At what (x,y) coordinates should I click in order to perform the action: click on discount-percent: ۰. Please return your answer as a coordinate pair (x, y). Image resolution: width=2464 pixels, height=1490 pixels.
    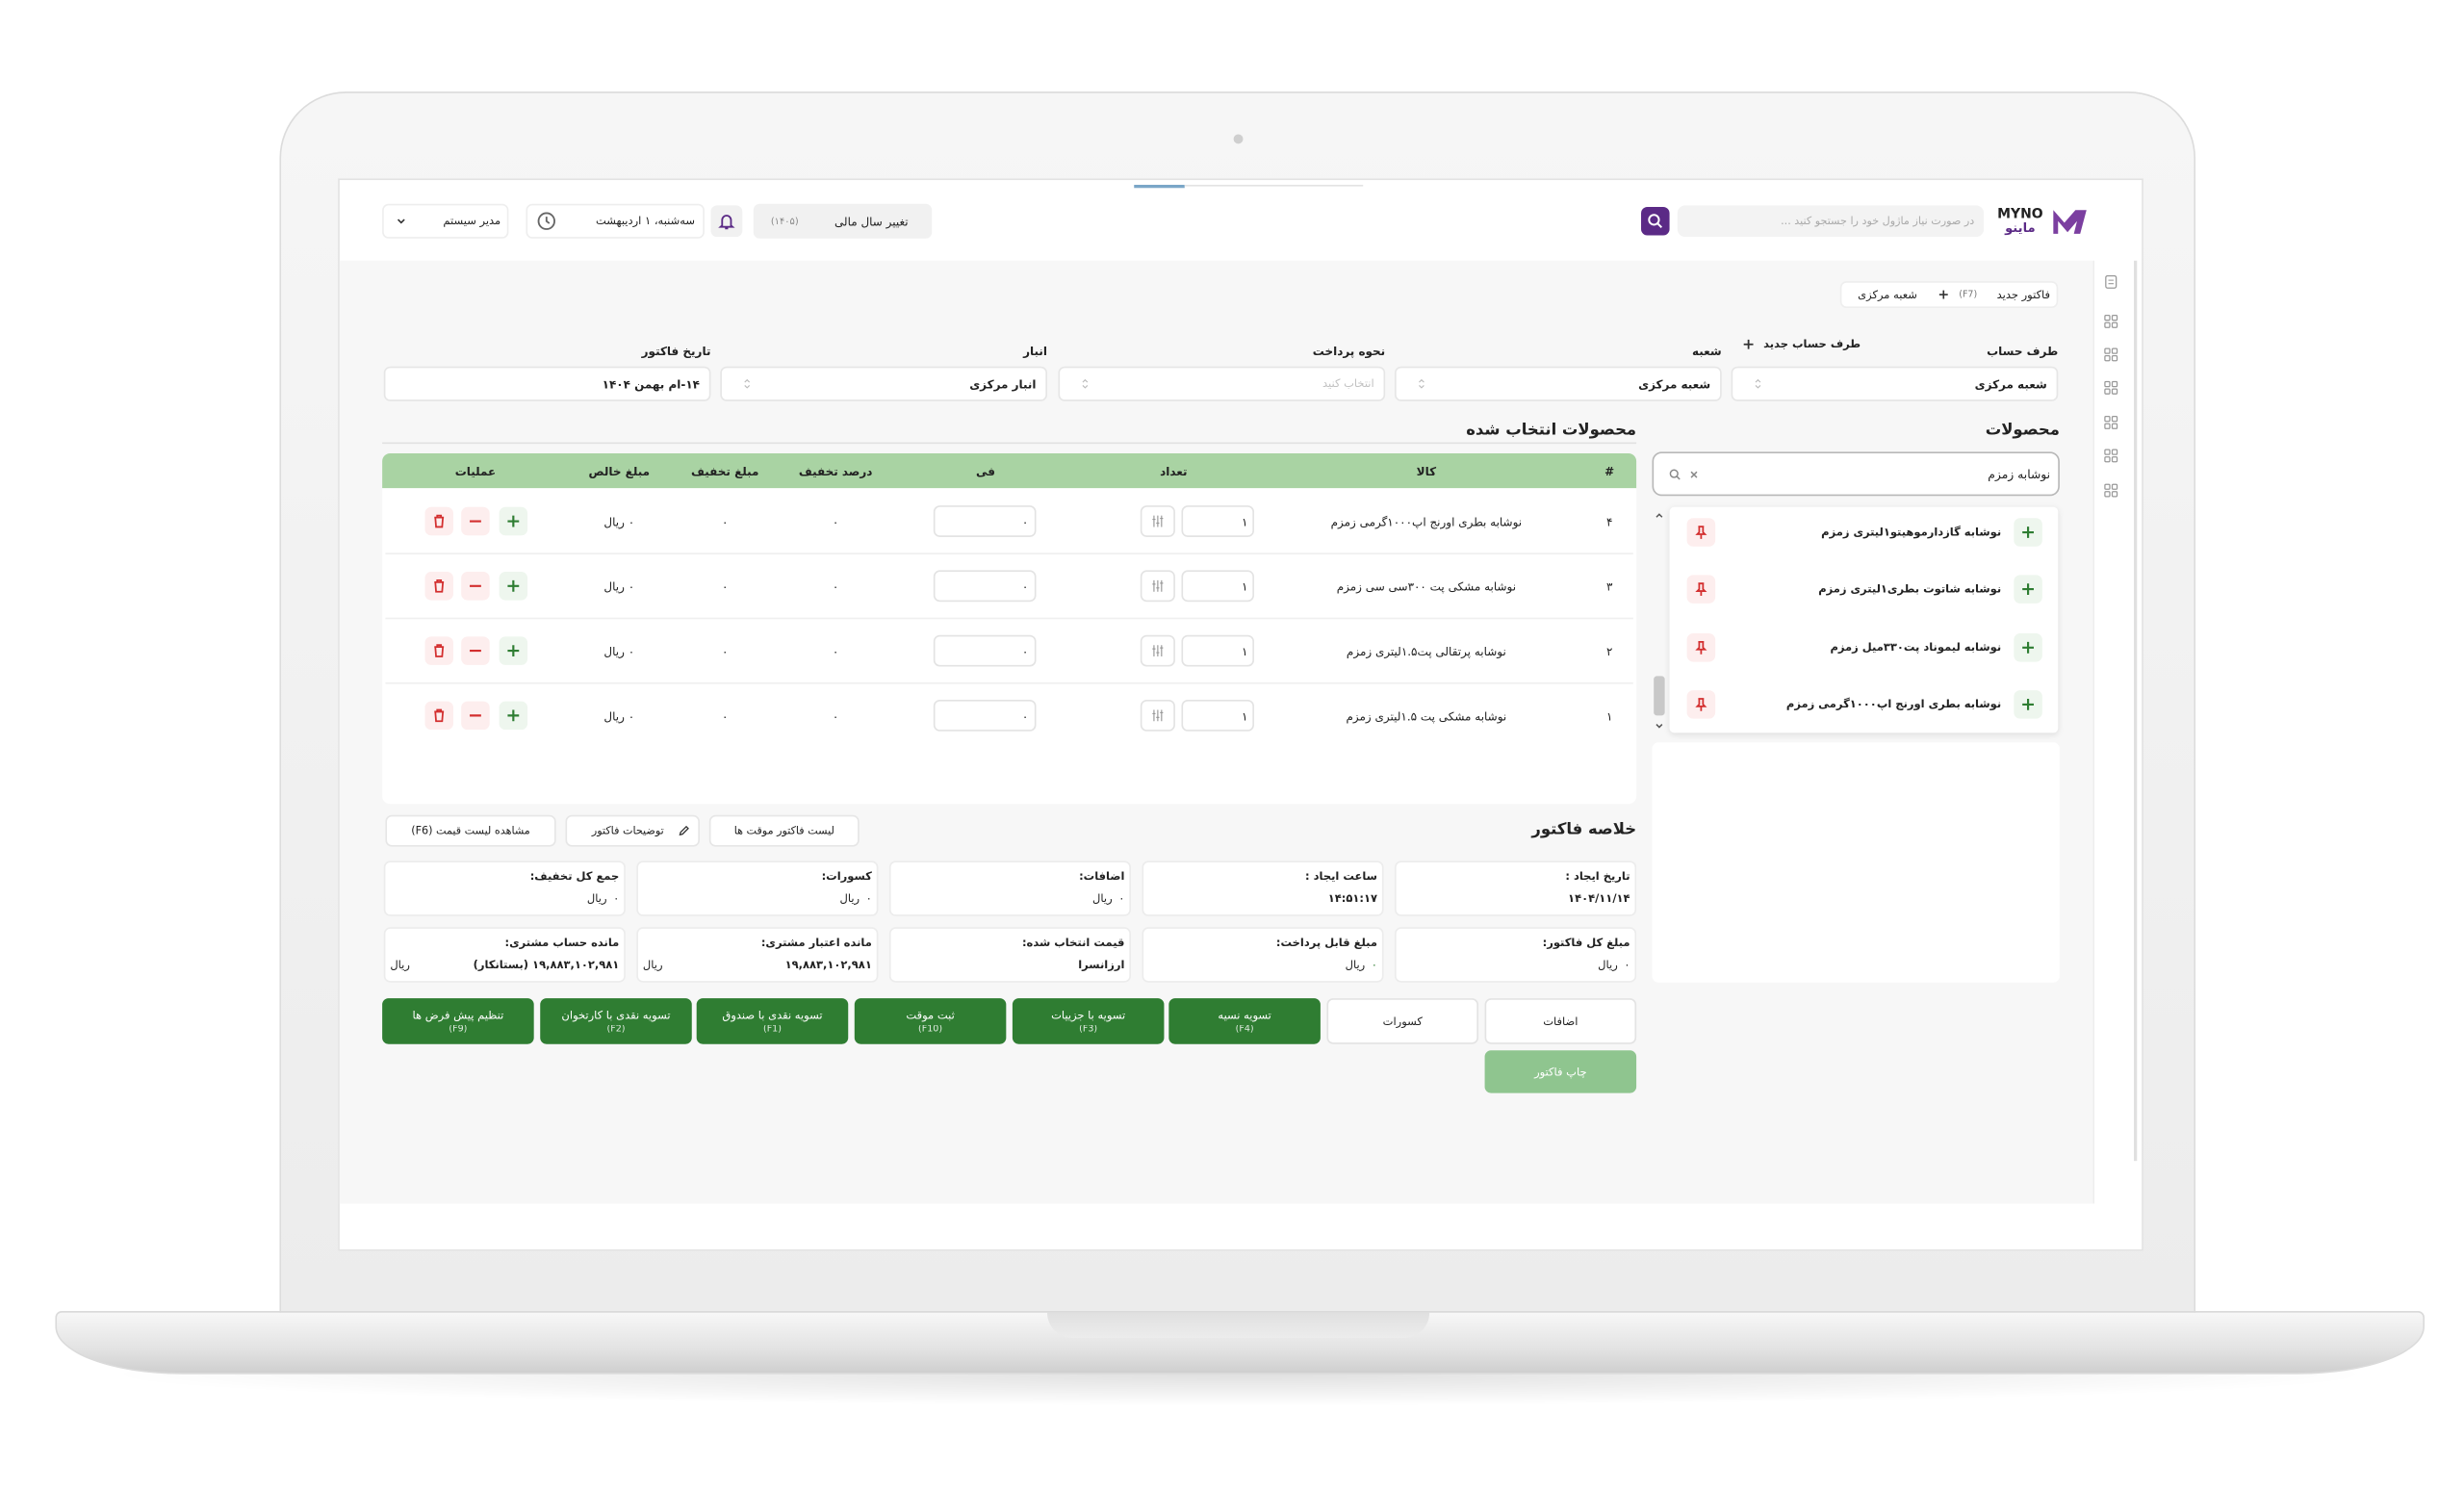
    Looking at the image, I should click on (835, 521).